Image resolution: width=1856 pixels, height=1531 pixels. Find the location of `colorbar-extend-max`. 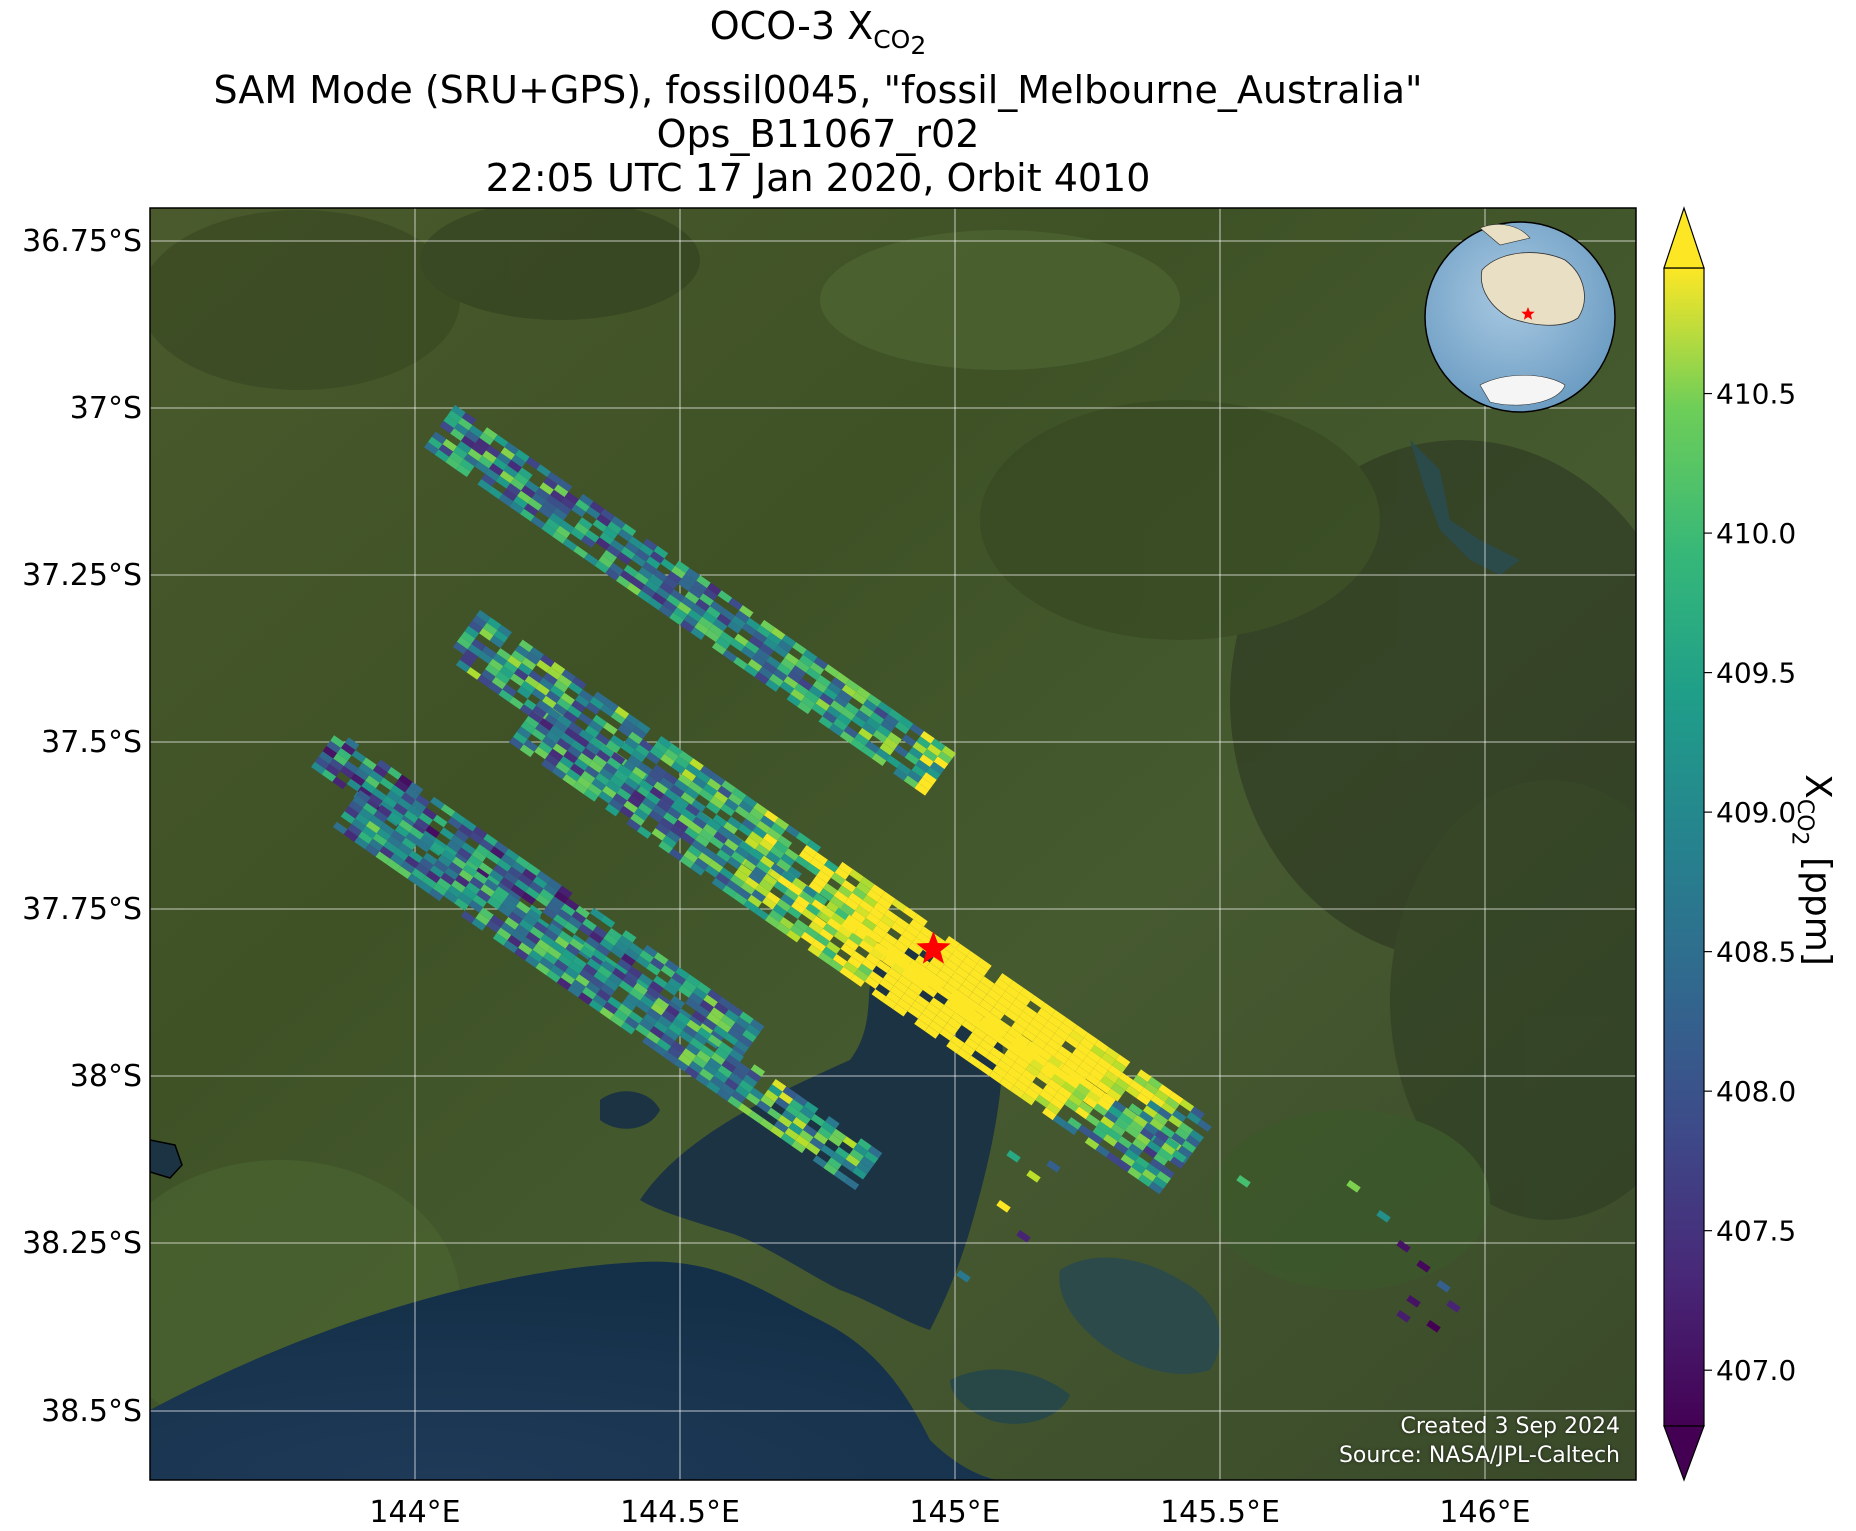

colorbar-extend-max is located at coordinates (1684, 237).